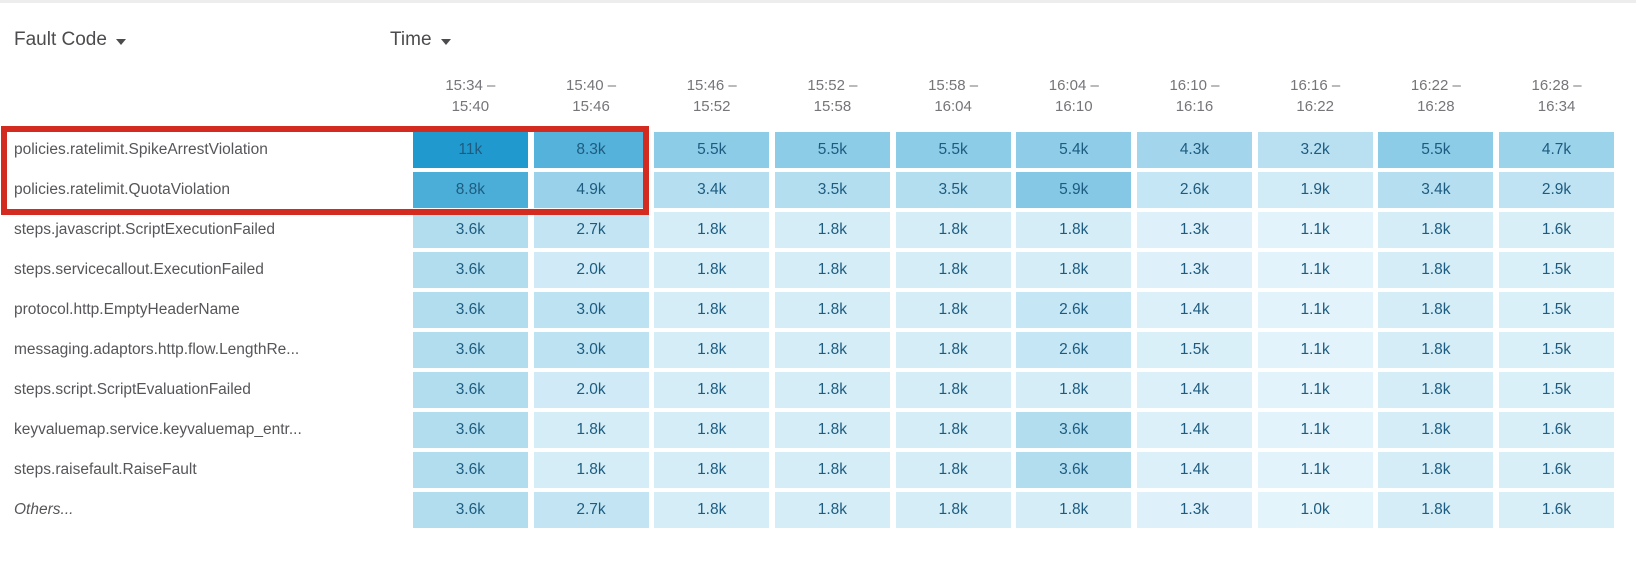  What do you see at coordinates (1557, 190) in the screenshot?
I see `heatmap-cell: 2.9k` at bounding box center [1557, 190].